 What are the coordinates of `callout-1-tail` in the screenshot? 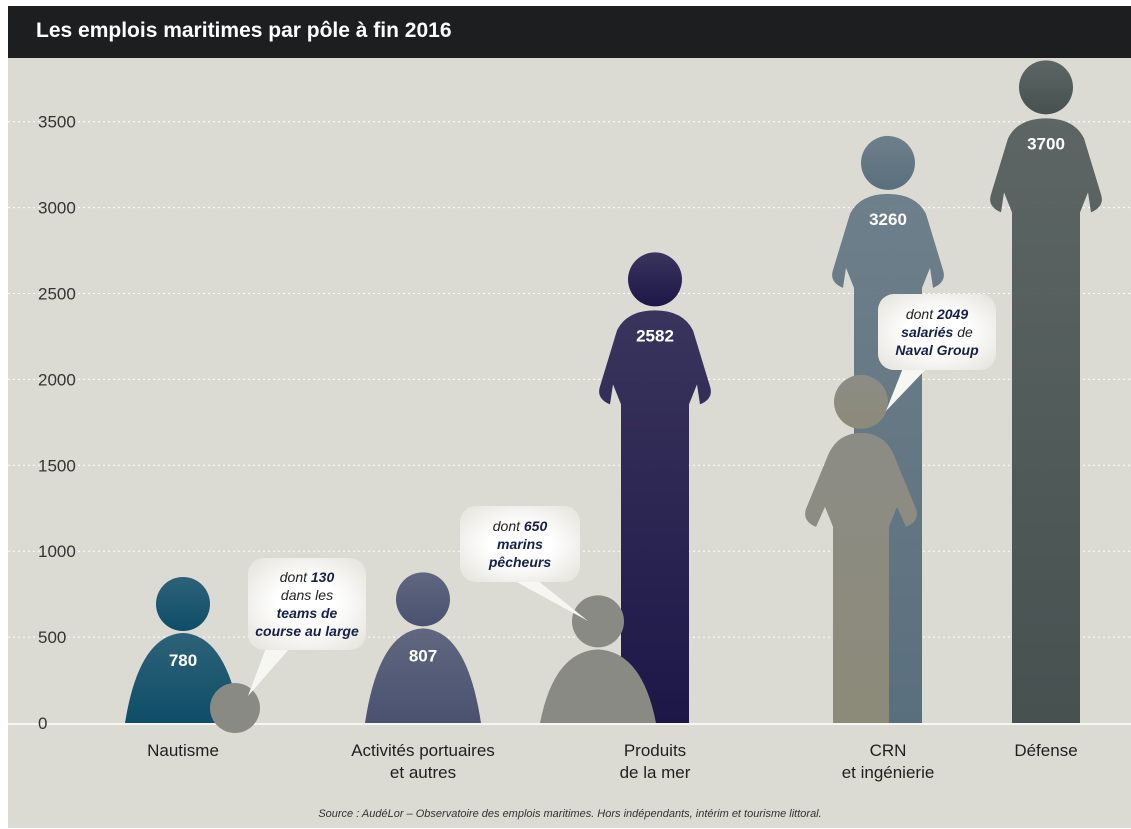 It's located at (550, 600).